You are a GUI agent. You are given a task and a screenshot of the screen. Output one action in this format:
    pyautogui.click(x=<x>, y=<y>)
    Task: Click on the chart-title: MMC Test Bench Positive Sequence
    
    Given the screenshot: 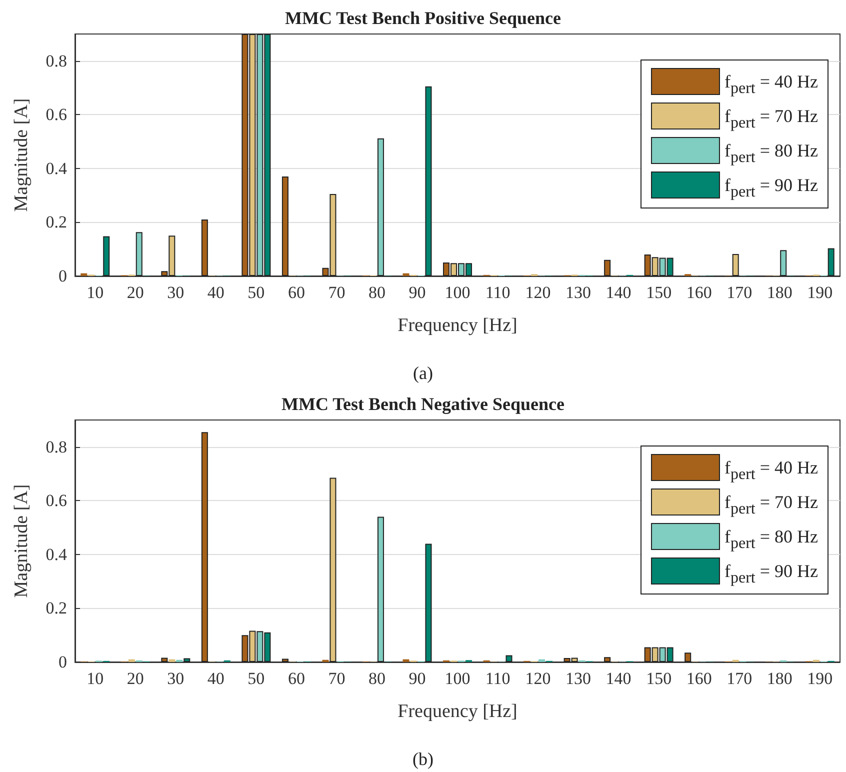 What is the action you would take?
    pyautogui.click(x=423, y=18)
    